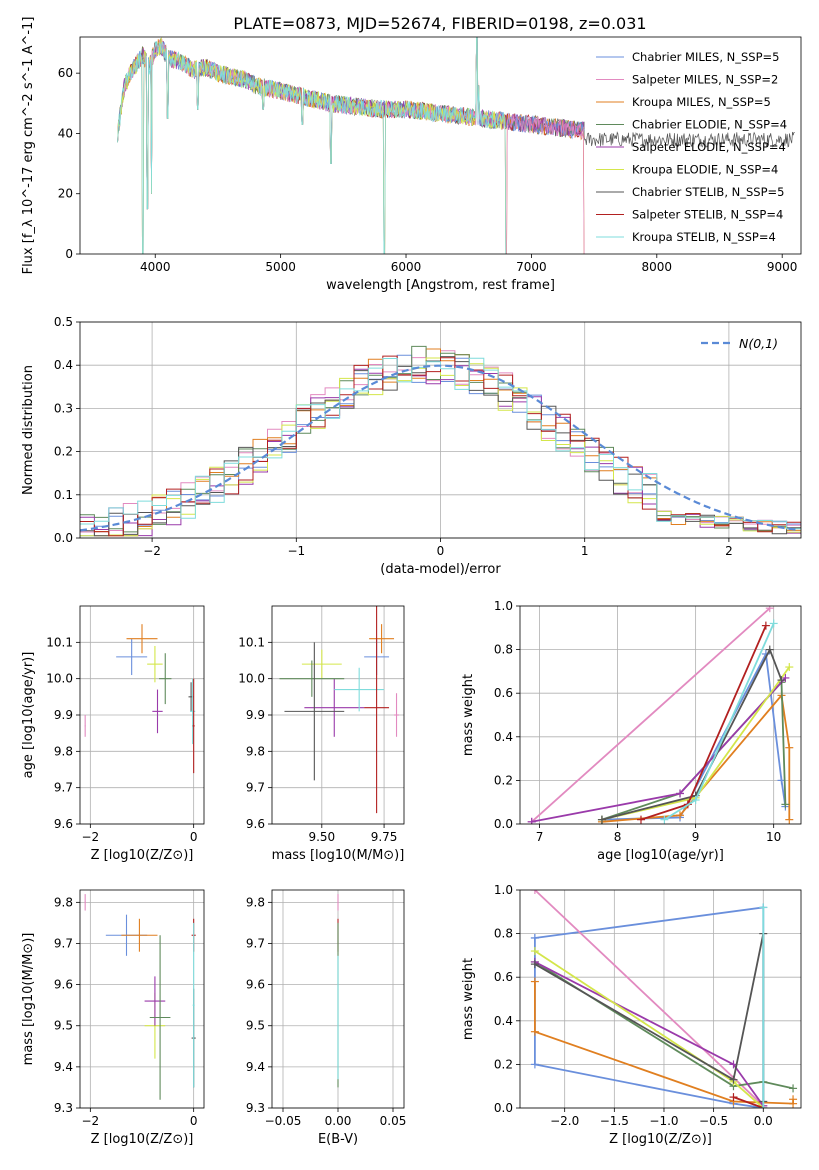 The width and height of the screenshot is (819, 1170). What do you see at coordinates (384, 837) in the screenshot?
I see `x-tick-label: 9.75` at bounding box center [384, 837].